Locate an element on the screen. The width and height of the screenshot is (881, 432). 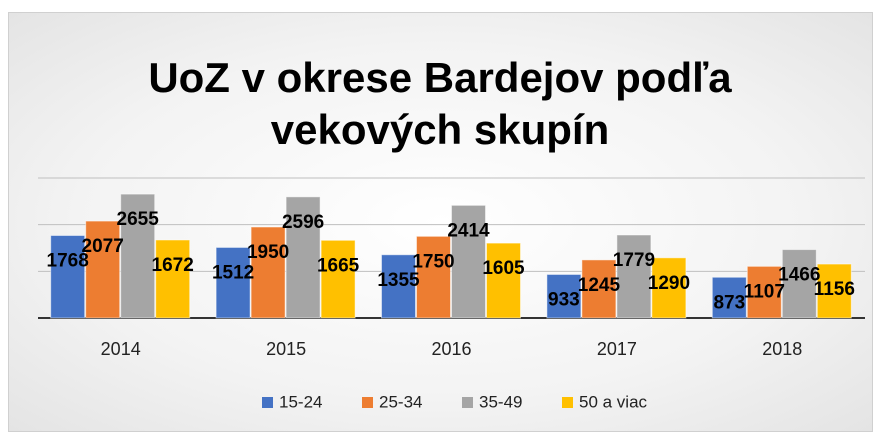
data-label: 1107 is located at coordinates (764, 291).